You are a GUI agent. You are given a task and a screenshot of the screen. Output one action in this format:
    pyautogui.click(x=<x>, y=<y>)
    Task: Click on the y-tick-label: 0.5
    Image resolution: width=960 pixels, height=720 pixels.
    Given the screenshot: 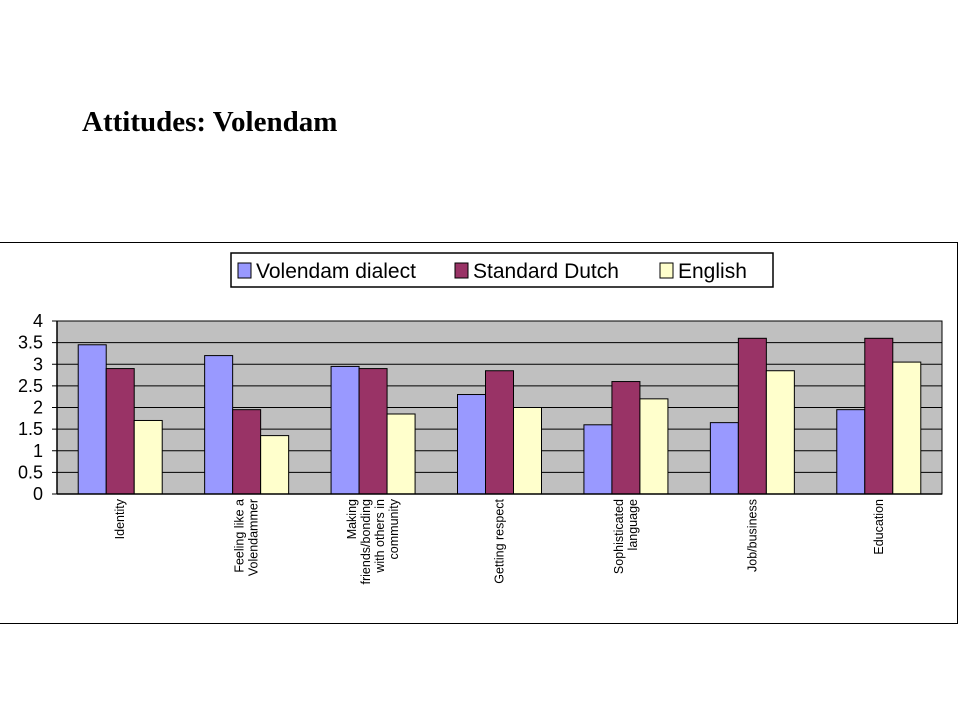 What is the action you would take?
    pyautogui.click(x=30, y=472)
    